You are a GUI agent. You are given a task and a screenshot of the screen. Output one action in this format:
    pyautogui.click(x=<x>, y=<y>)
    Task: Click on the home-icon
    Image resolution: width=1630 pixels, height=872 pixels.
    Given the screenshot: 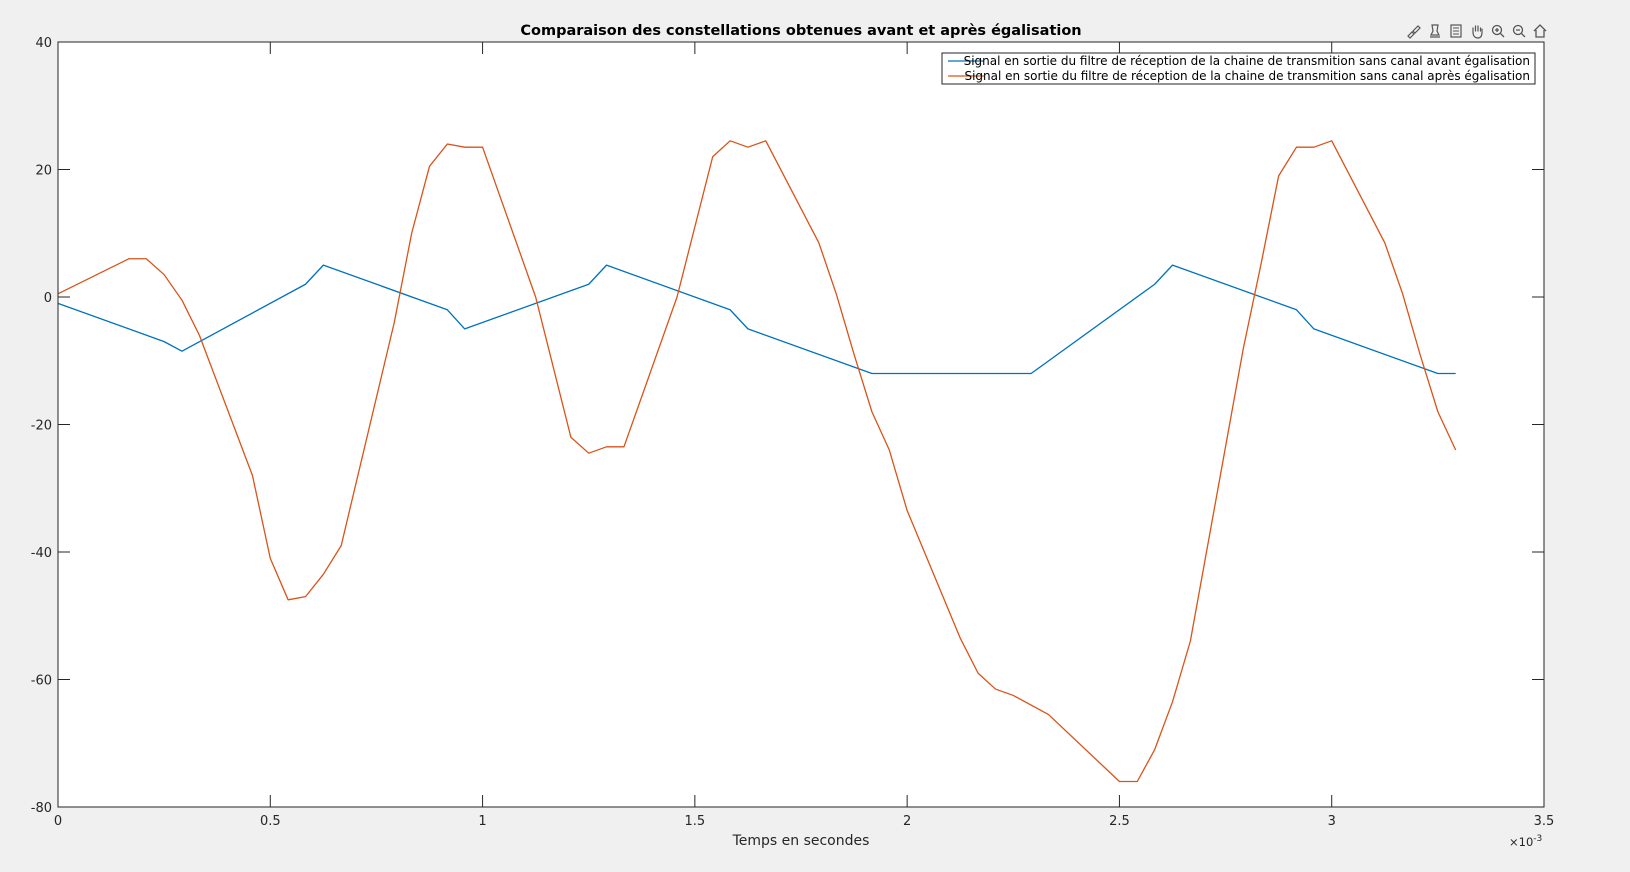 What is the action you would take?
    pyautogui.click(x=1540, y=31)
    